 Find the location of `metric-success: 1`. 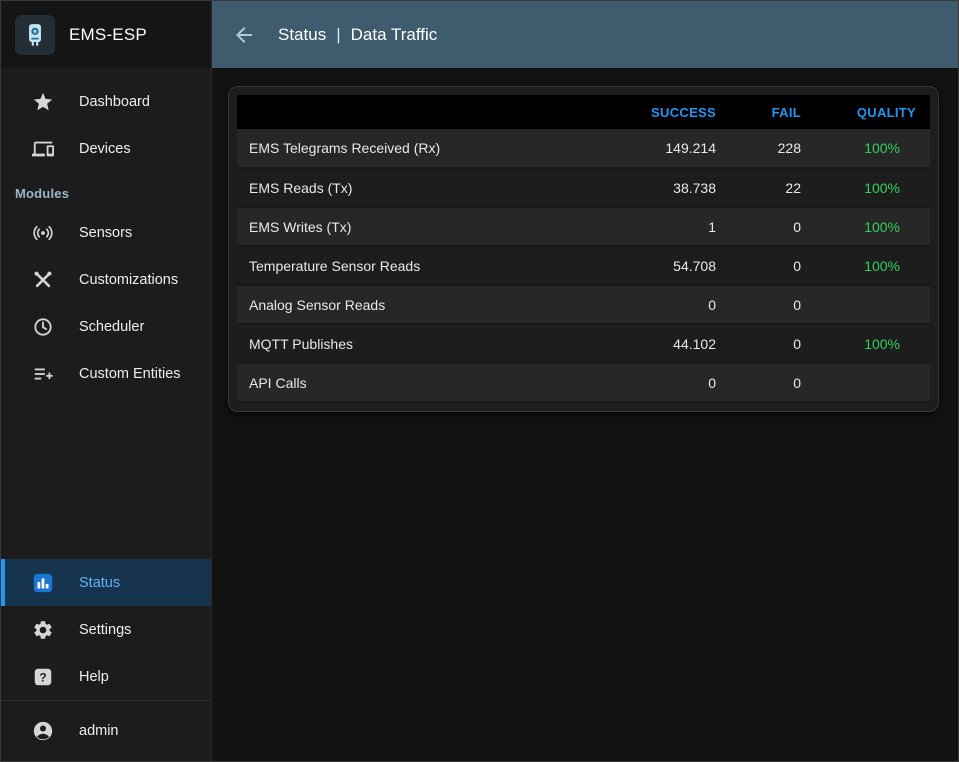

metric-success: 1 is located at coordinates (672, 227).